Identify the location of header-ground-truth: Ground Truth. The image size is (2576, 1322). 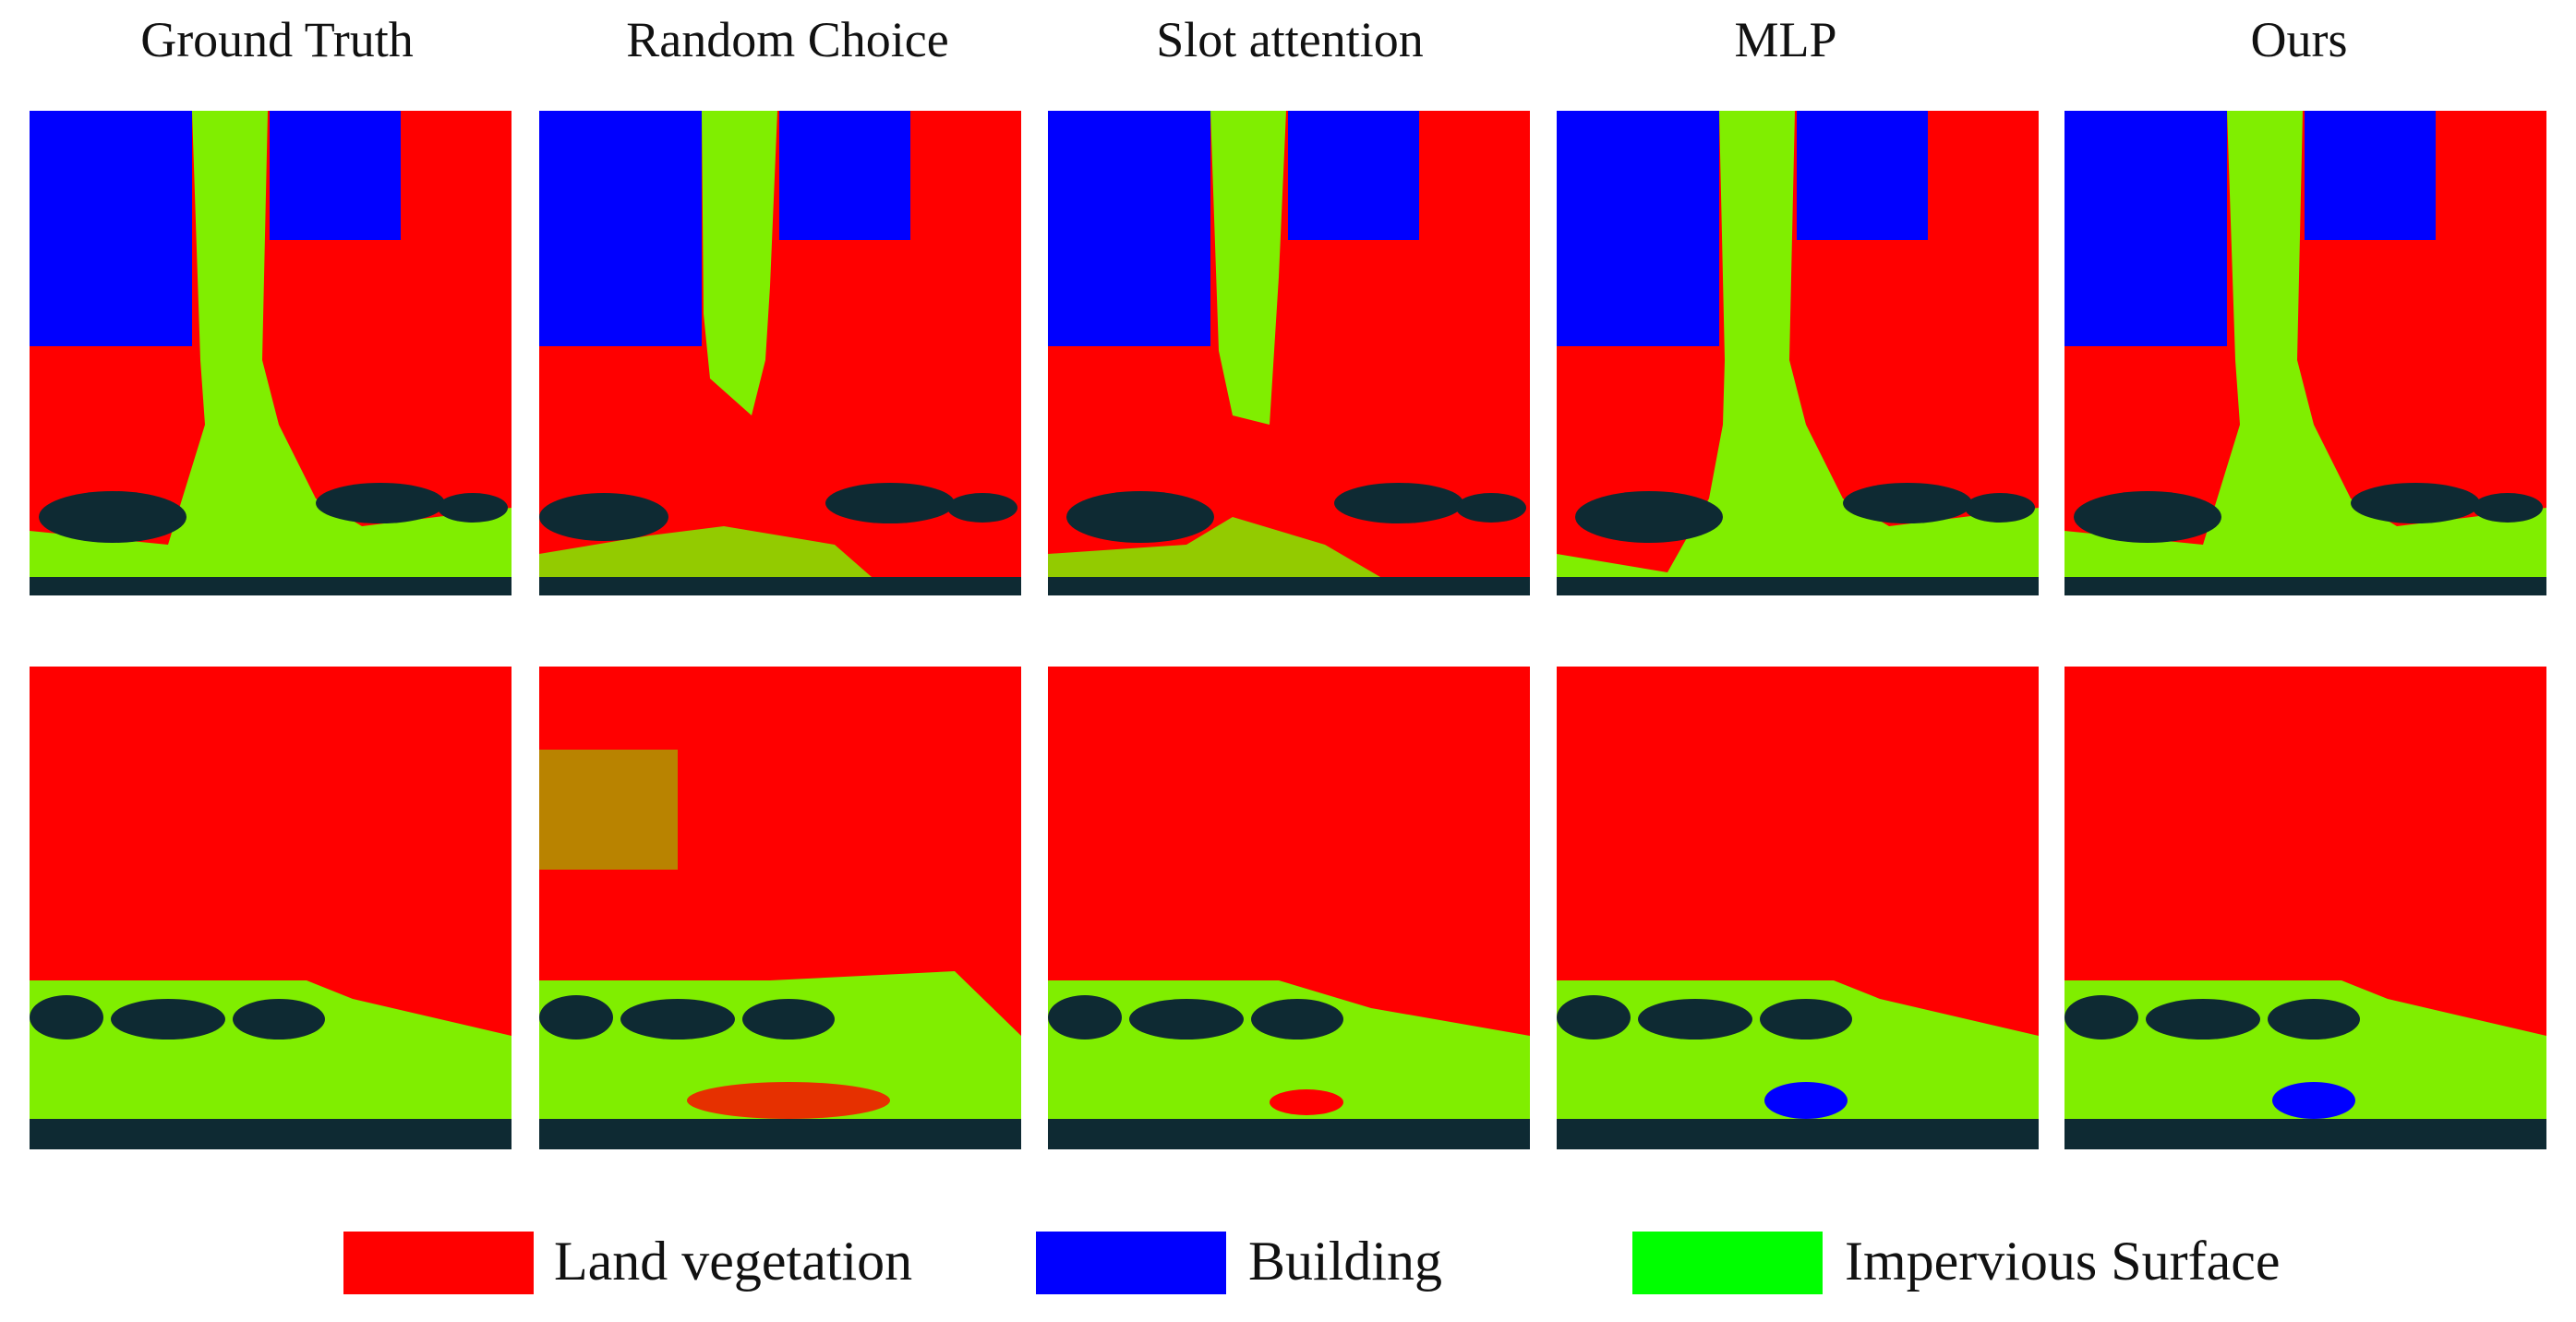
(277, 39).